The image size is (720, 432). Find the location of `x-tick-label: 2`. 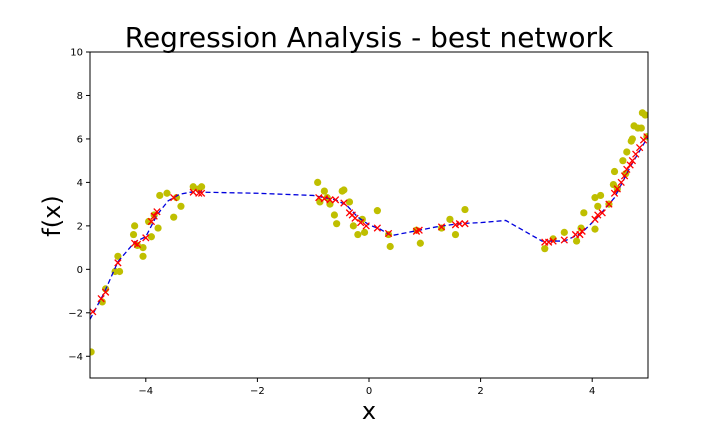

x-tick-label: 2 is located at coordinates (480, 391).